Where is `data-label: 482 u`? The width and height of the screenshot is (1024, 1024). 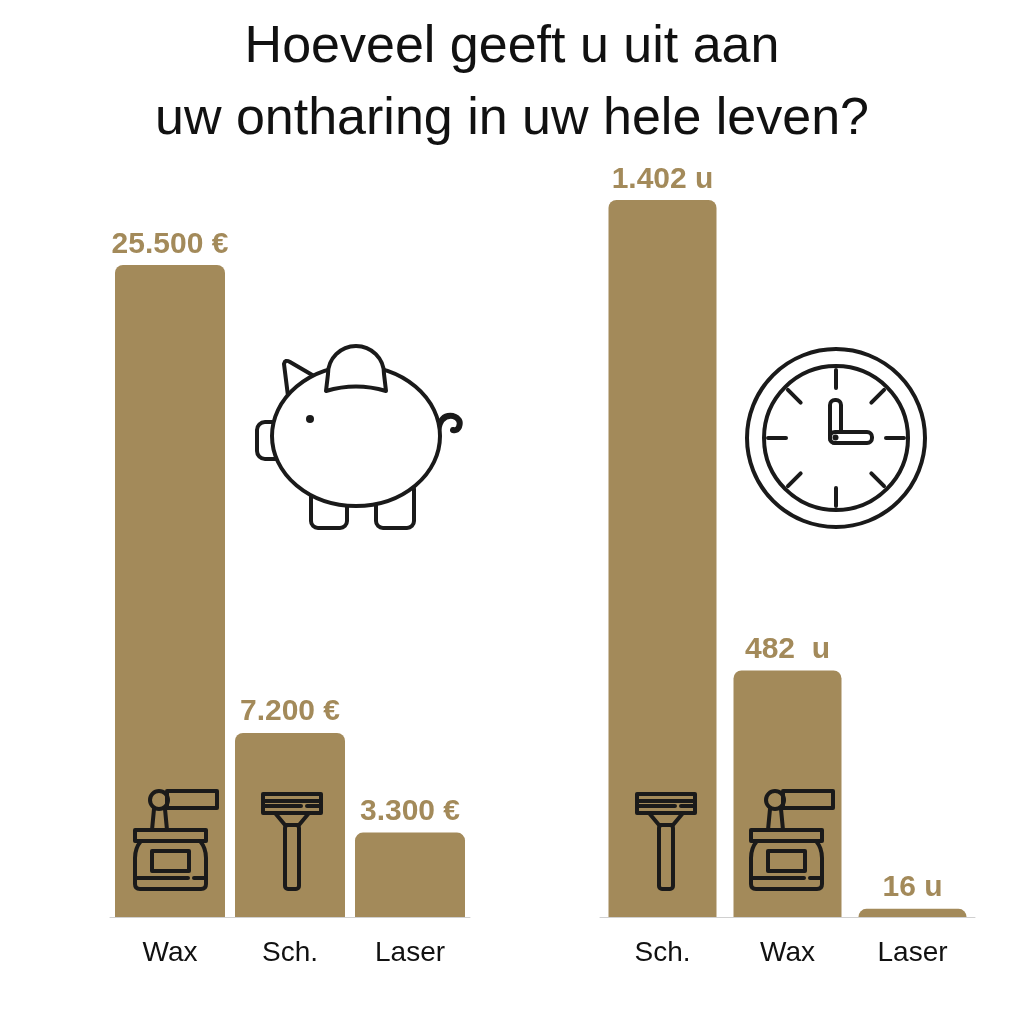
data-label: 482 u is located at coordinates (787, 647).